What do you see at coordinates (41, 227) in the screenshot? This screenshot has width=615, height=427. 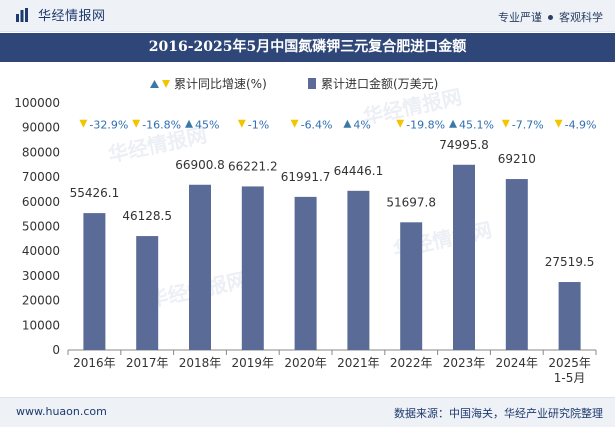 I see `y-tick-label: 50000` at bounding box center [41, 227].